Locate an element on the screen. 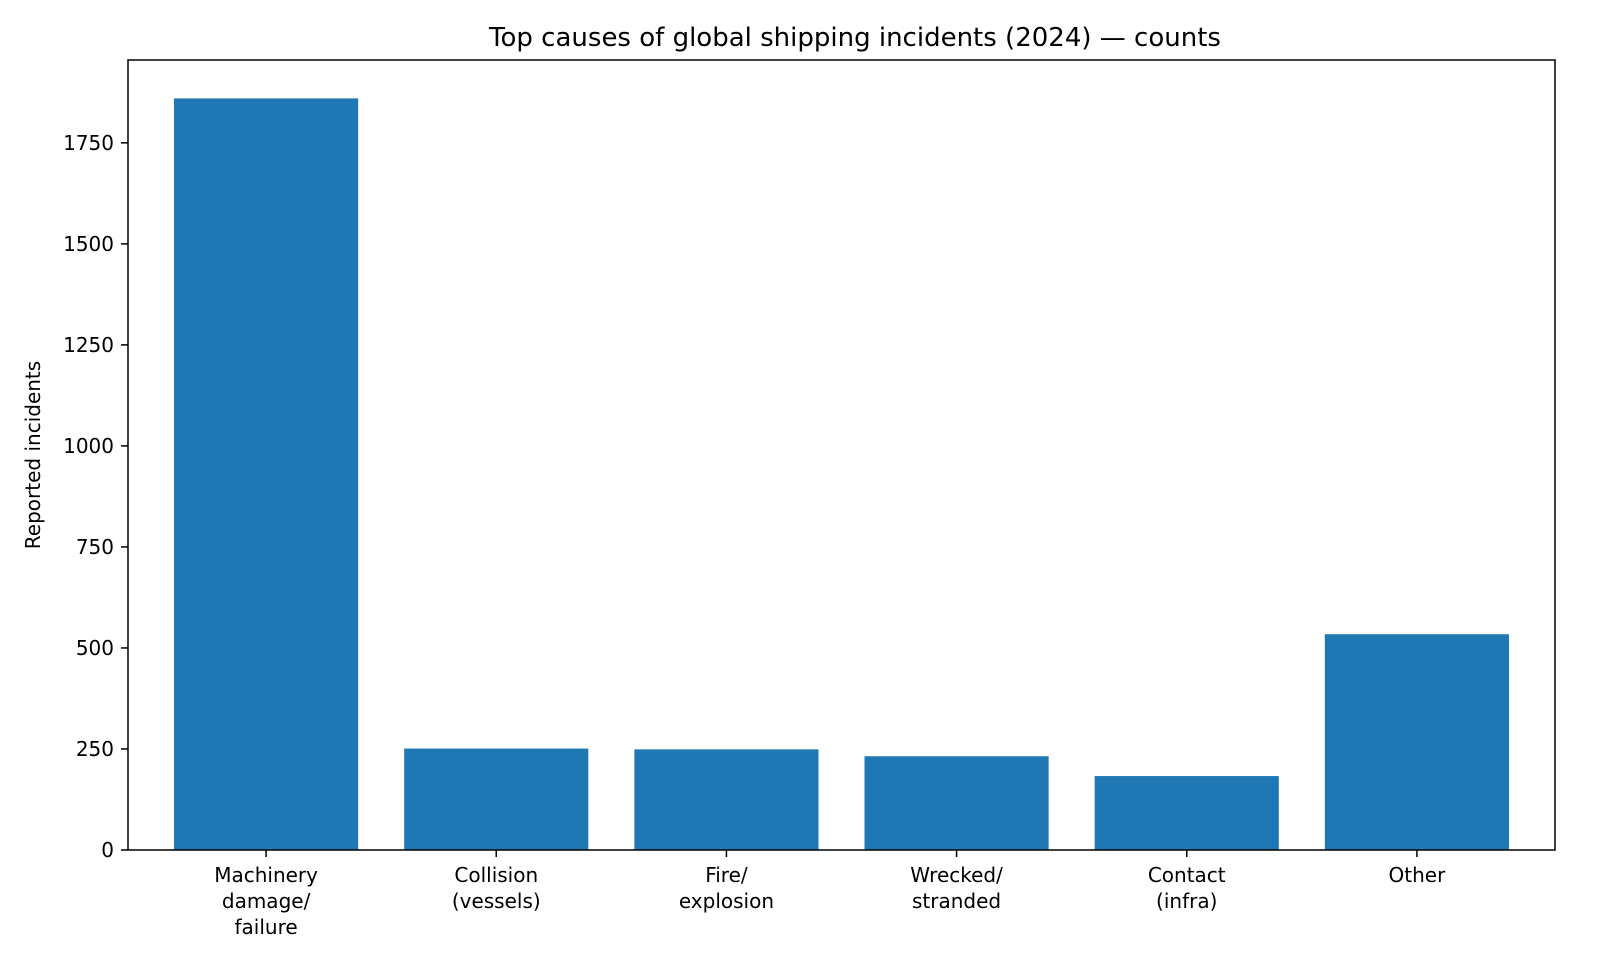 This screenshot has height=960, width=1600. x-tick-label: Contact (infra) is located at coordinates (1187, 888).